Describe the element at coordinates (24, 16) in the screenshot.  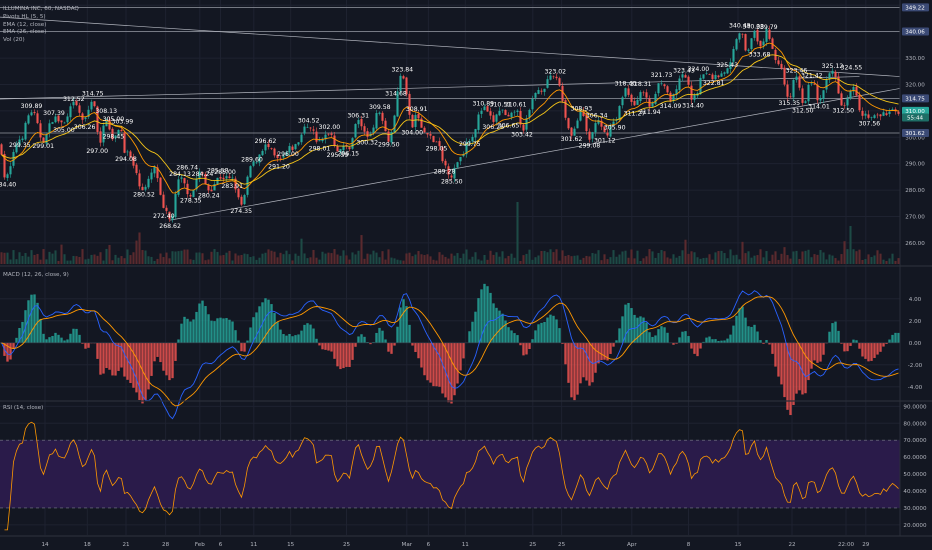
I see `pivots-legend: Pivots HL (5, 5)` at that location.